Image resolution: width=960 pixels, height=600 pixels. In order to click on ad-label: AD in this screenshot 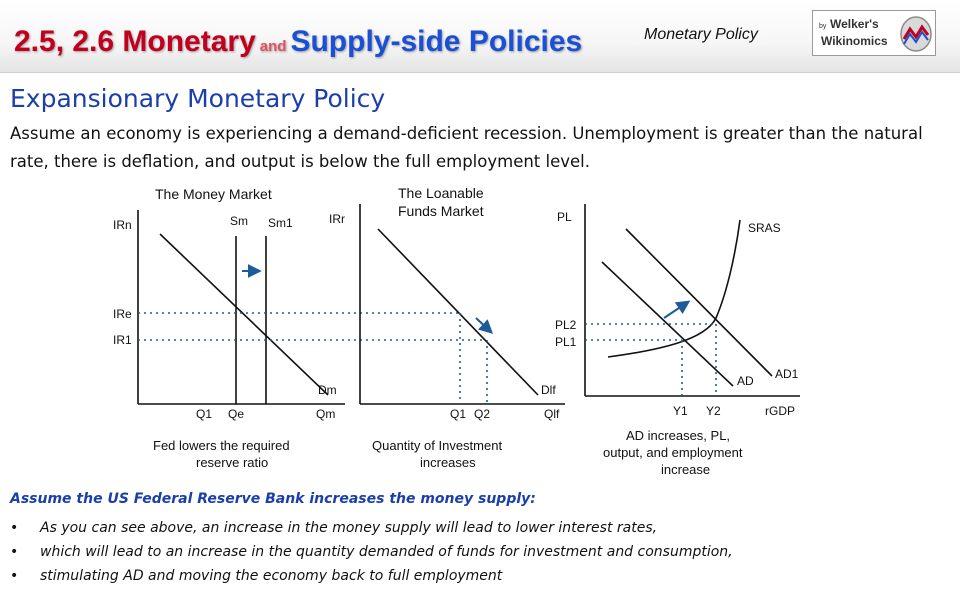, I will do `click(745, 381)`.